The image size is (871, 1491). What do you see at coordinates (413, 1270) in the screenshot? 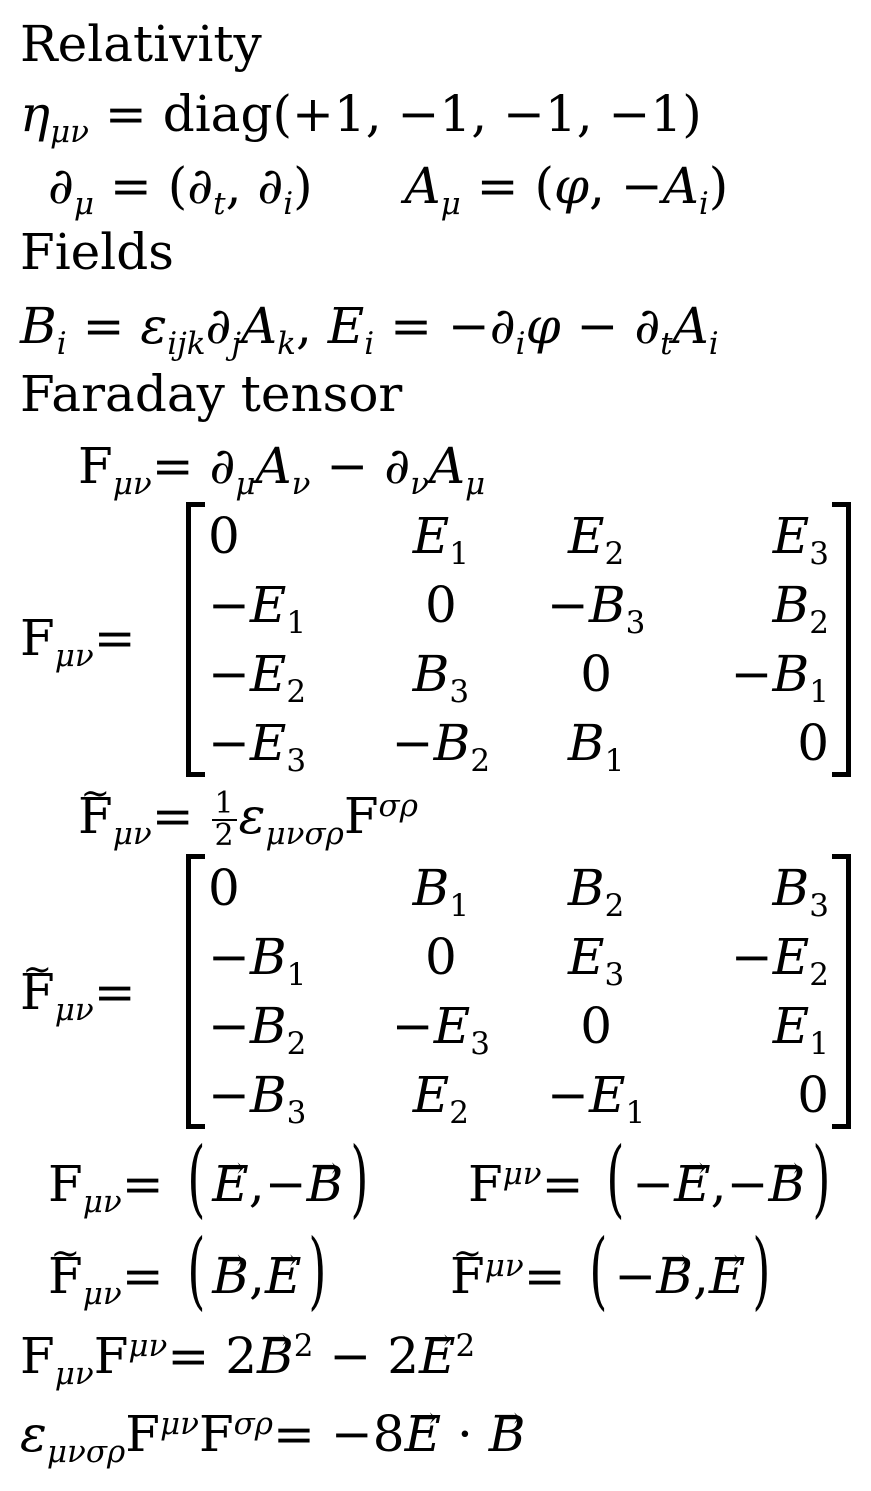
I see `dual-vector-forms: Fμν= (B,E) Fμν= (−B,E)` at bounding box center [413, 1270].